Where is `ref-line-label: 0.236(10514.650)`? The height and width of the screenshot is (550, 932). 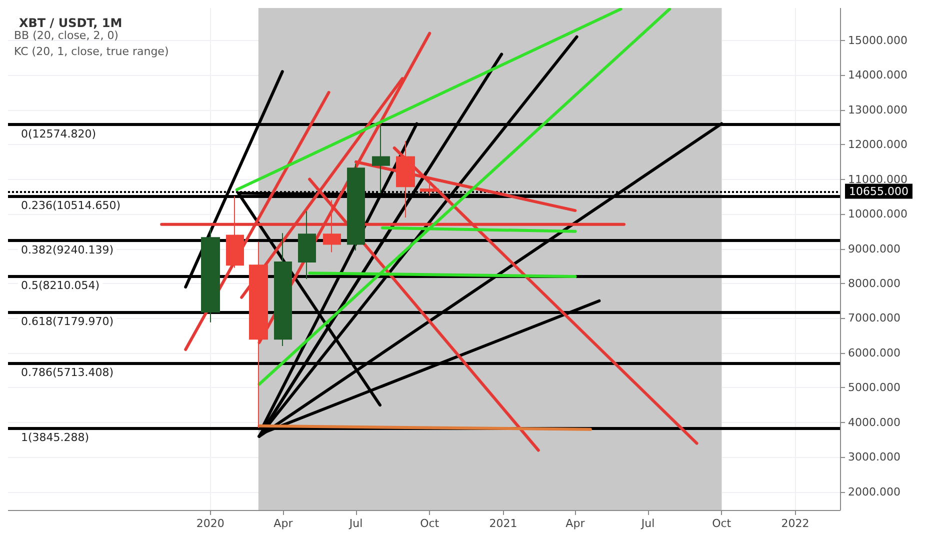 ref-line-label: 0.236(10514.650) is located at coordinates (71, 205).